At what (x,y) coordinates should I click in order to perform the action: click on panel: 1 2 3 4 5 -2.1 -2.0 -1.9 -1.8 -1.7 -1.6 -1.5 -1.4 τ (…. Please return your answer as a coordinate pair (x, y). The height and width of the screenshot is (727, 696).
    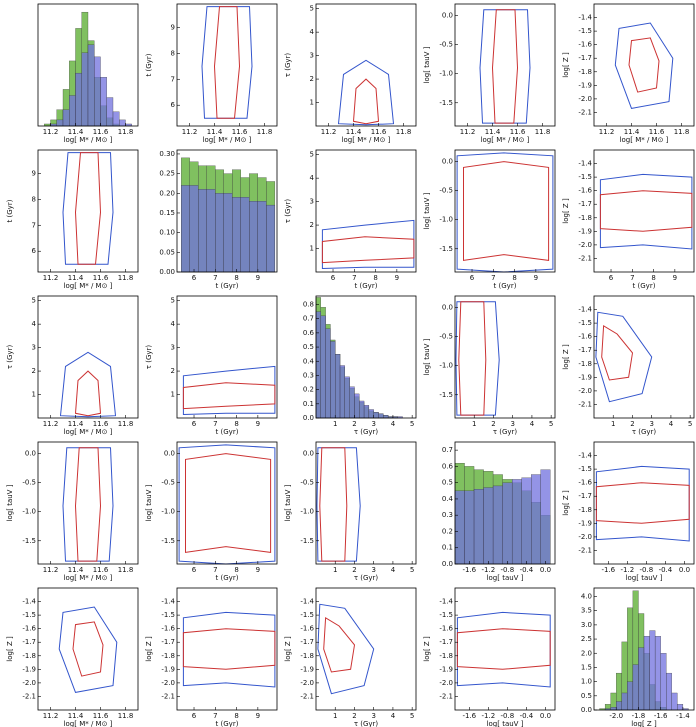
    Looking at the image, I should click on (628, 365).